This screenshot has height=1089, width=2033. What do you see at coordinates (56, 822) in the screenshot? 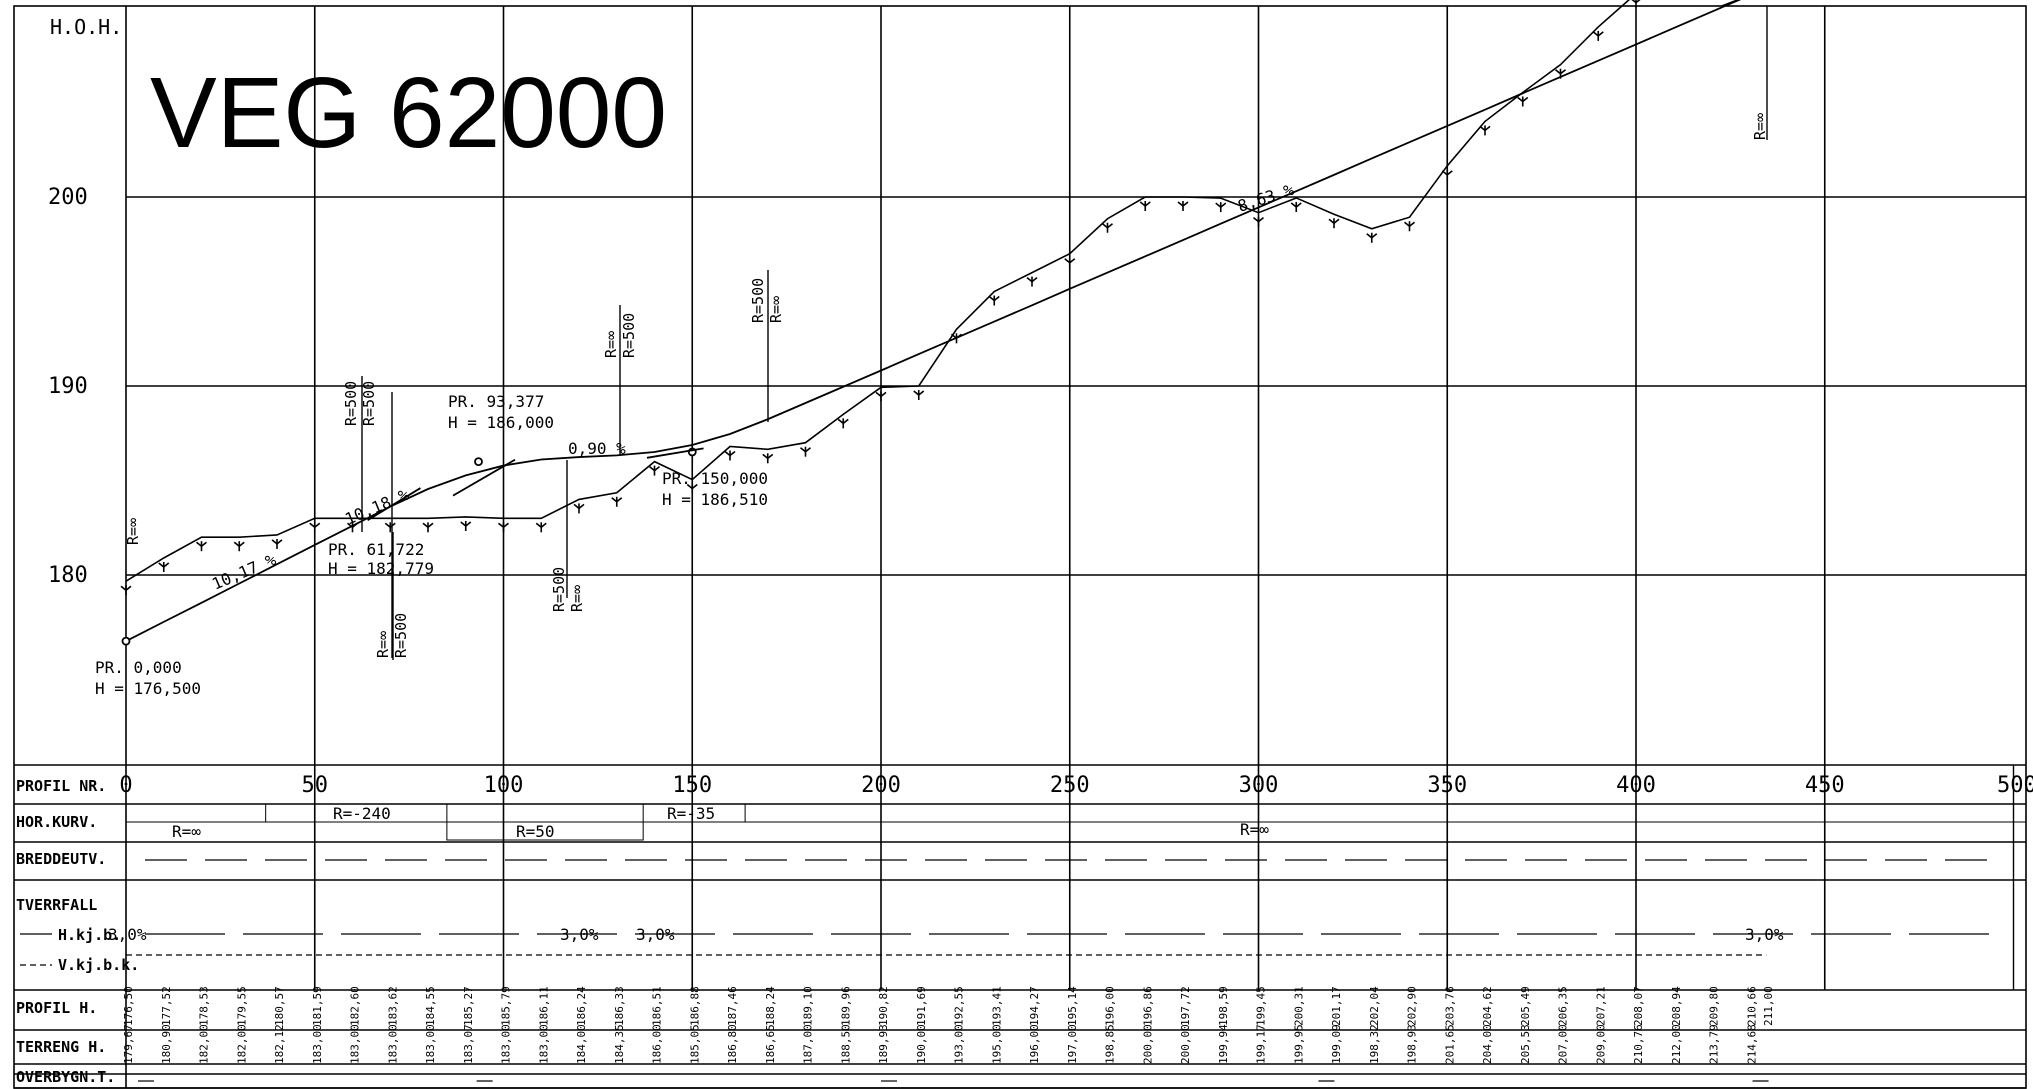
I see `band-label-hor-kurv: HOR.KURV.` at bounding box center [56, 822].